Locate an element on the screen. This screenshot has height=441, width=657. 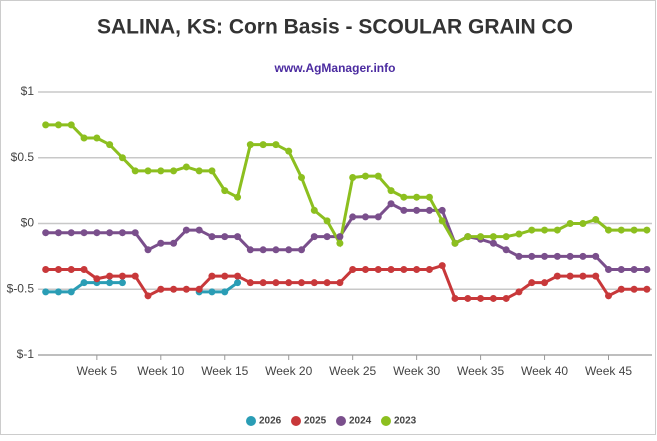
chart-subtitle: www.AgManager.info is located at coordinates (335, 68).